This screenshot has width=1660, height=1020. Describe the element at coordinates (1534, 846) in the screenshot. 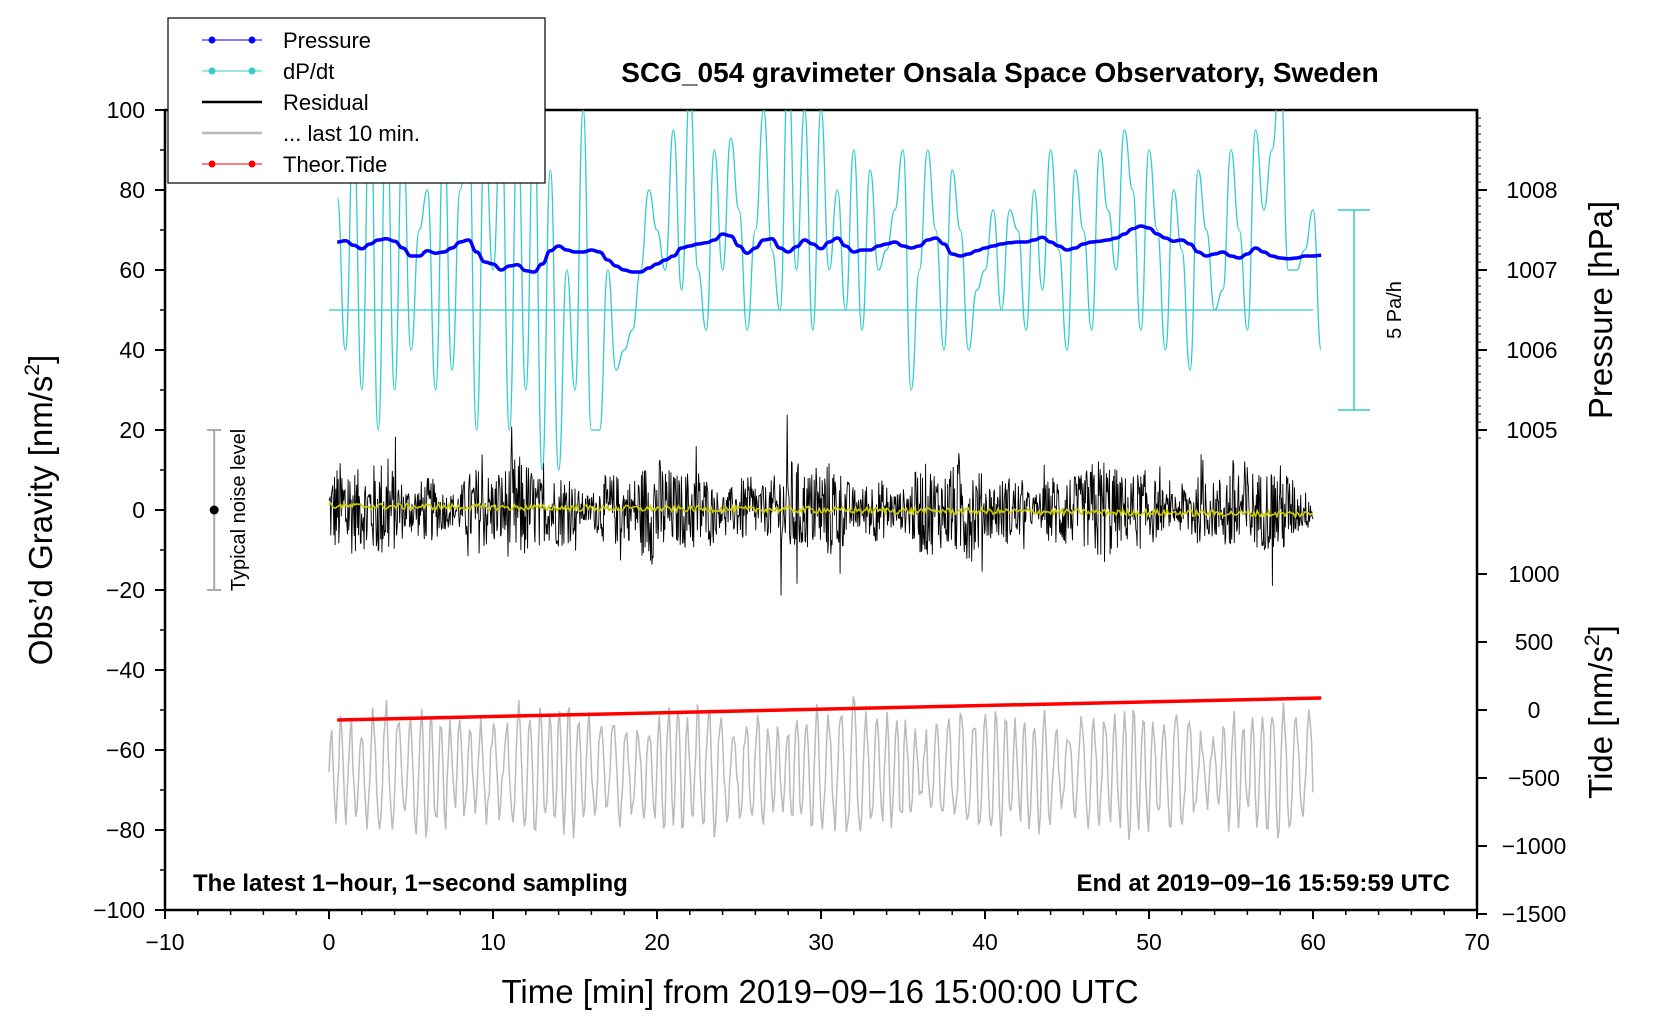

I see `tide-tick-label: −1000` at that location.